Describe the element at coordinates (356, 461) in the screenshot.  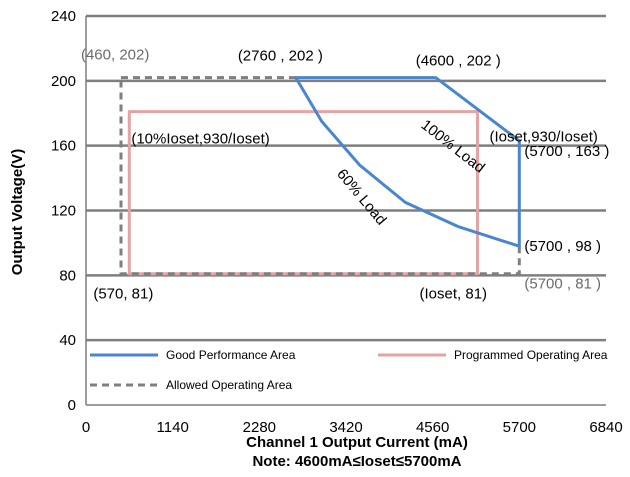
I see `x-axis-note: Note: 4600mA≤Ioset≤5700mA` at that location.